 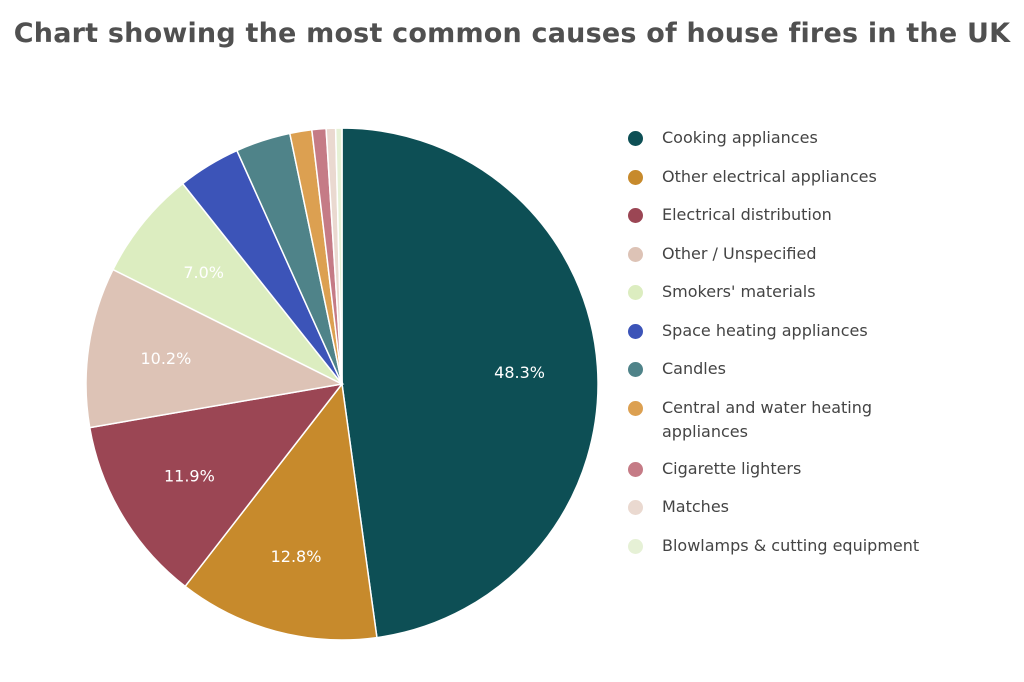 What do you see at coordinates (519, 372) in the screenshot?
I see `slice-value-label: 48.3%` at bounding box center [519, 372].